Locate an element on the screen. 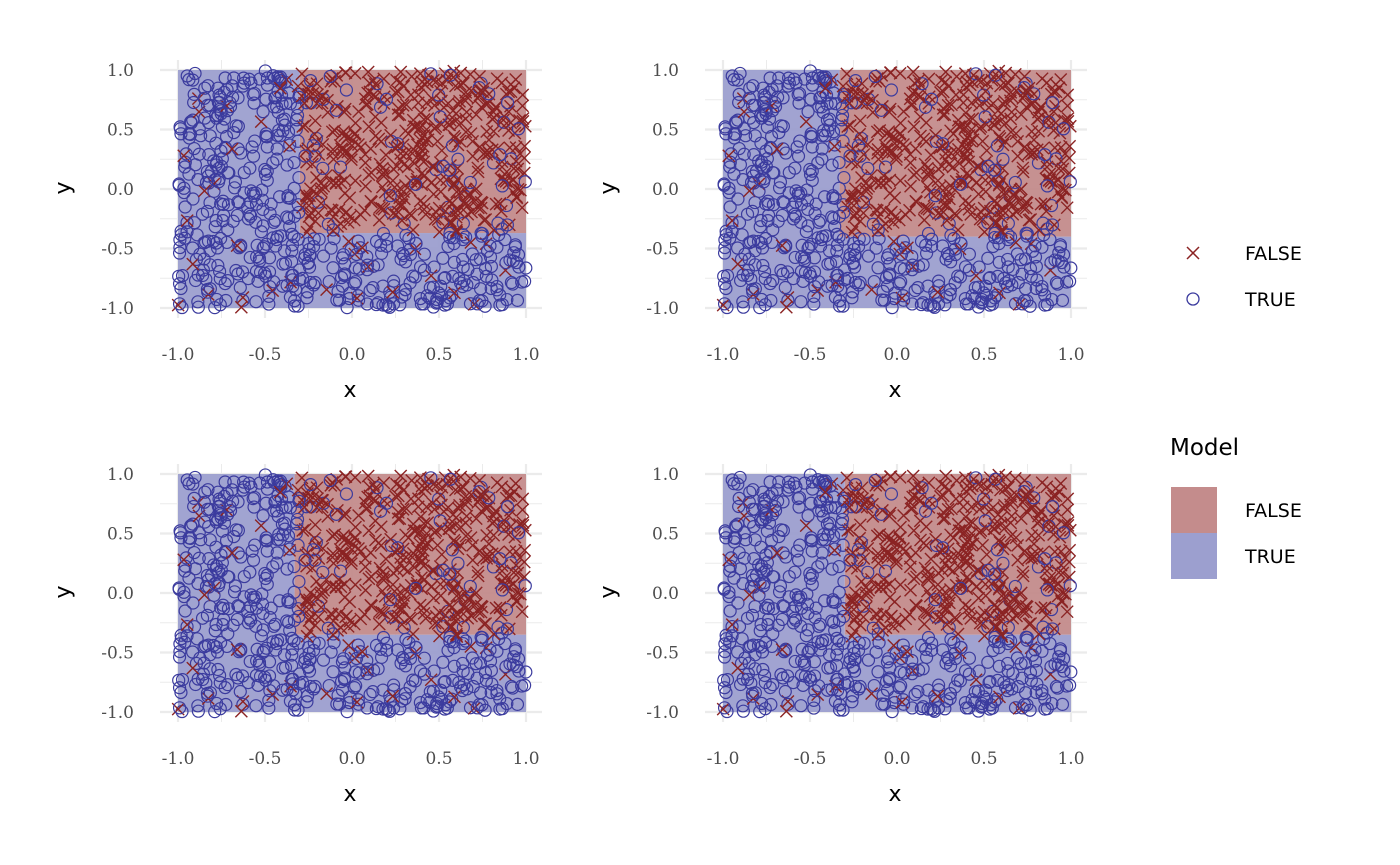  panel-top-left: -1.0 -0.5 0.0 0.5 1.0 -1.0 -0.5 0.0 0.5 1.0 x y is located at coordinates (296, 231).